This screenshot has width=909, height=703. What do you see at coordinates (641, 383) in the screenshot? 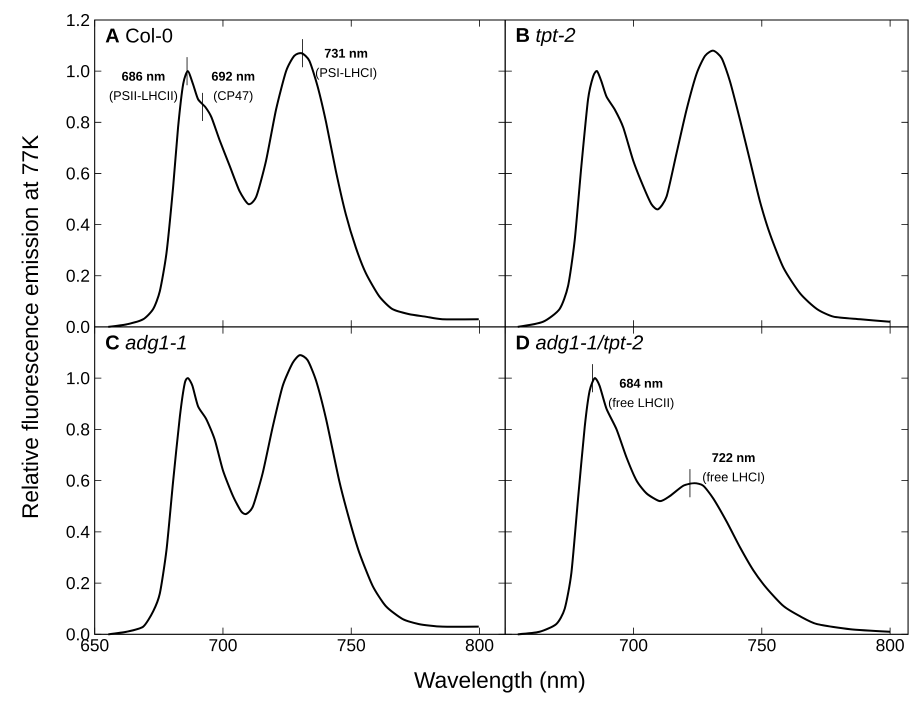
I see `annotation: 684 nm` at bounding box center [641, 383].